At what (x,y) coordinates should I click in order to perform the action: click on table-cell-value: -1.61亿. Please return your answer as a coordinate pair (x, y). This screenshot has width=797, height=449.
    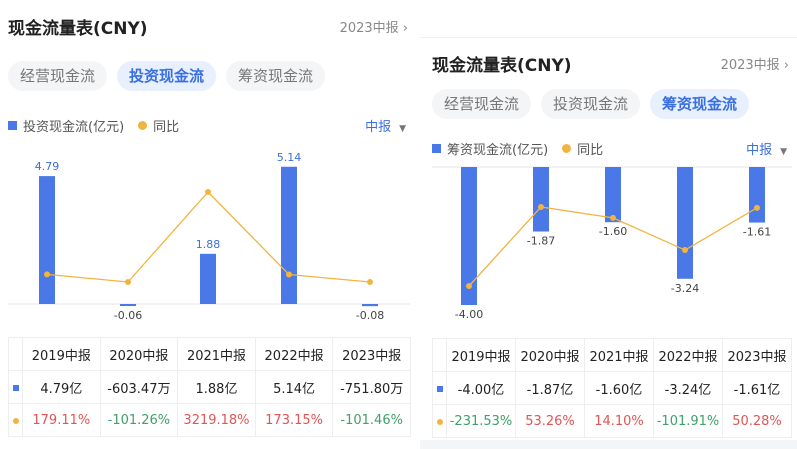
    Looking at the image, I should click on (757, 388).